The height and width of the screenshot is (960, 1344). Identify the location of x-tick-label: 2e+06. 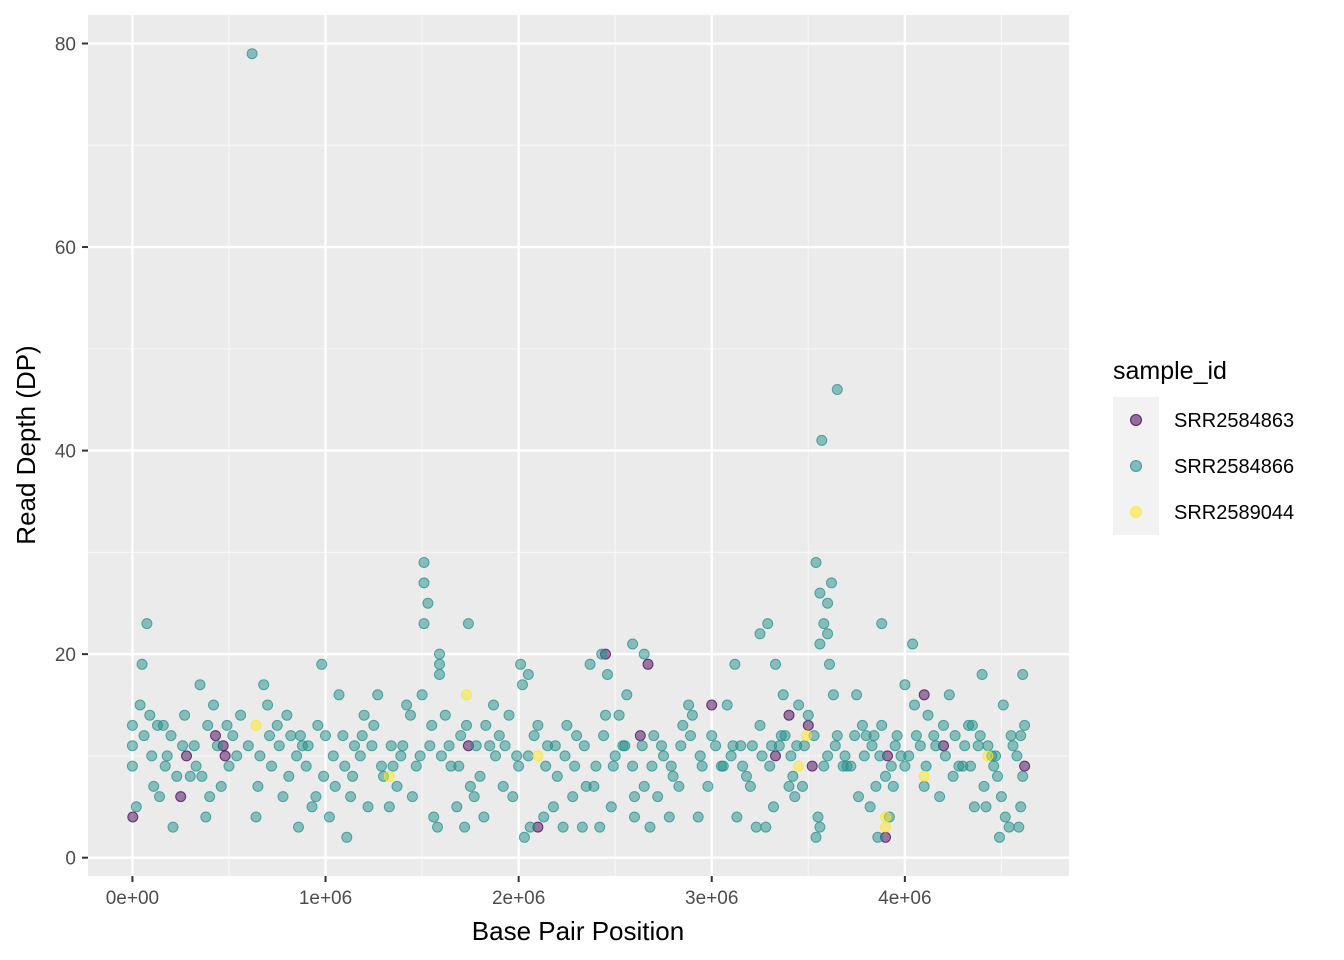
(518, 898).